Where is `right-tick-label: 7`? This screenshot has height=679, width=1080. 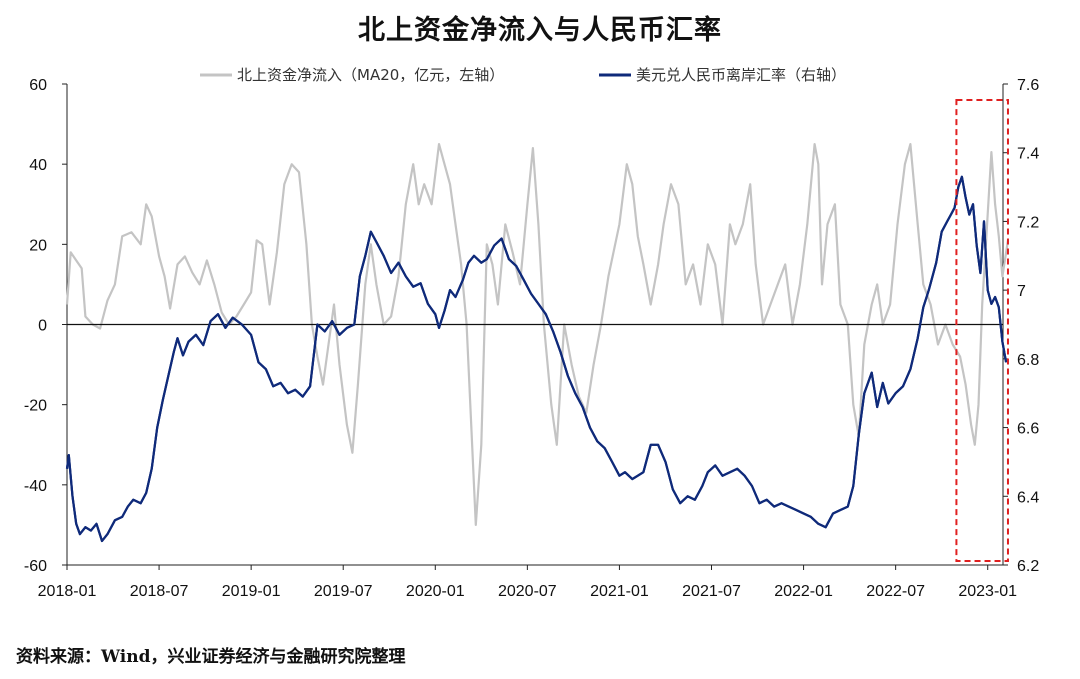
right-tick-label: 7 is located at coordinates (1021, 291).